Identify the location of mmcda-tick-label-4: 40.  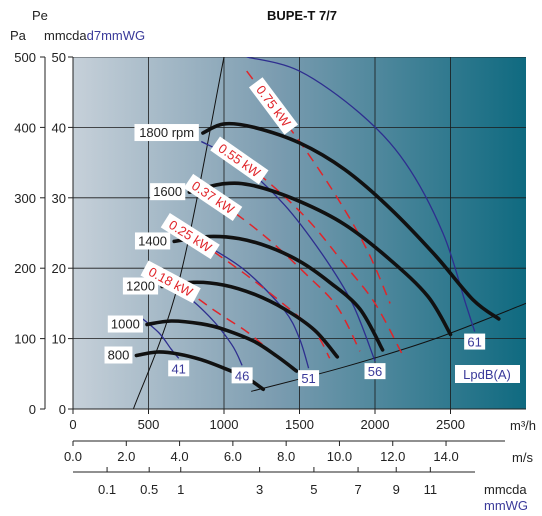
(59, 127).